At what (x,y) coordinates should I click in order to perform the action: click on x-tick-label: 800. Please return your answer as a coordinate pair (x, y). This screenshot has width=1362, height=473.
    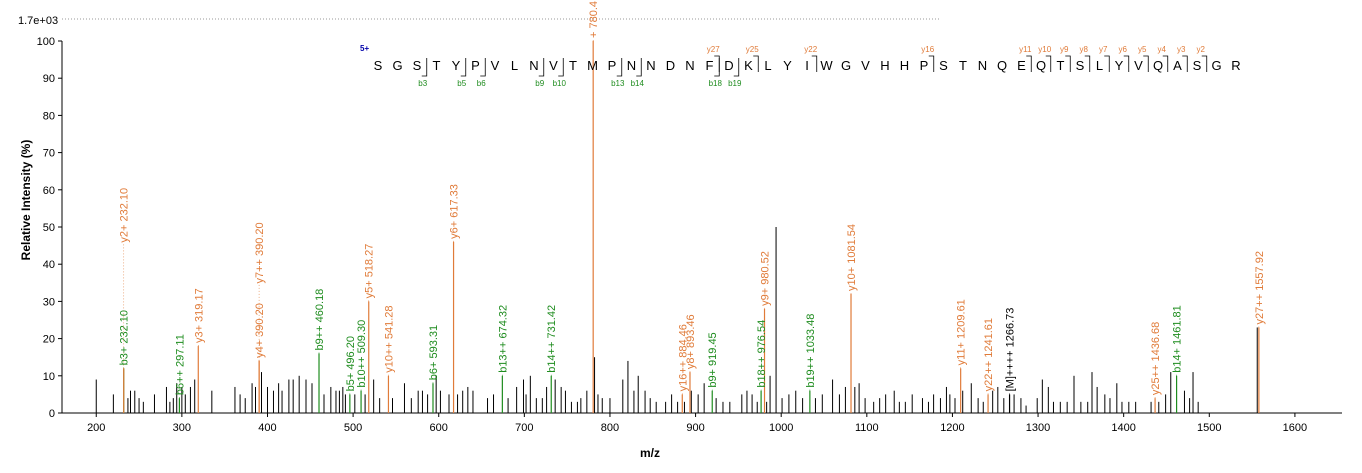
    Looking at the image, I should click on (610, 428).